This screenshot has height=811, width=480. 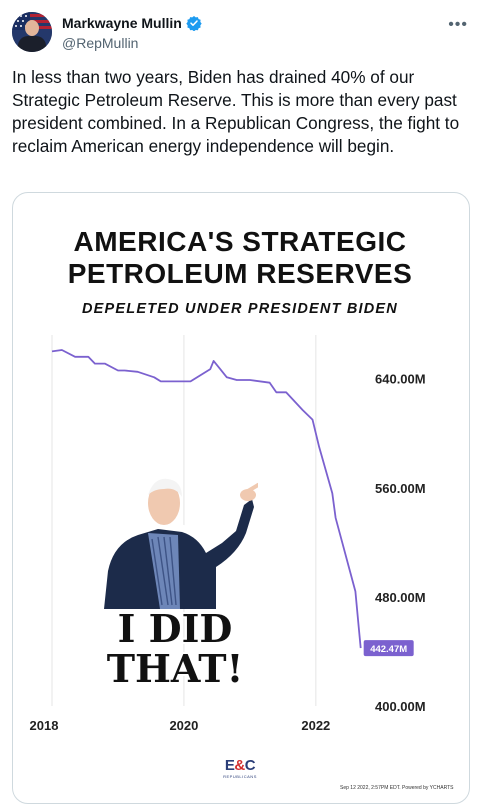 I want to click on x-tick-label-2: 2022, so click(x=315, y=725).